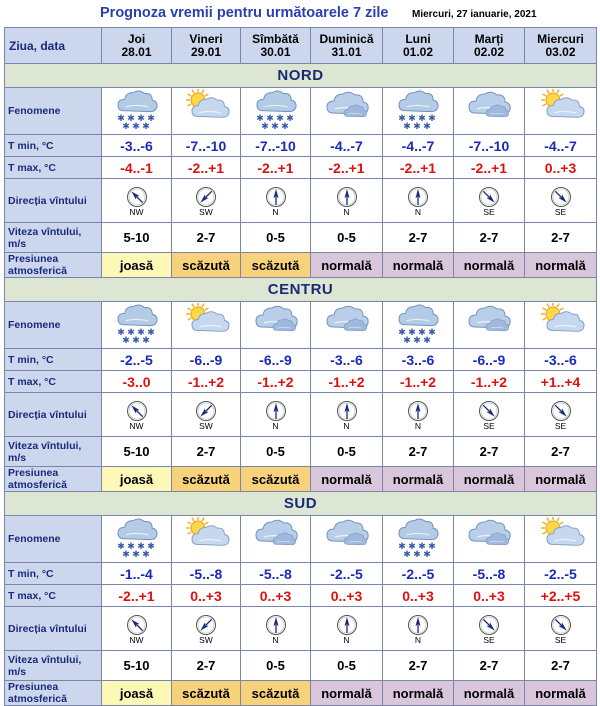  I want to click on day-name: Marți, so click(489, 38).